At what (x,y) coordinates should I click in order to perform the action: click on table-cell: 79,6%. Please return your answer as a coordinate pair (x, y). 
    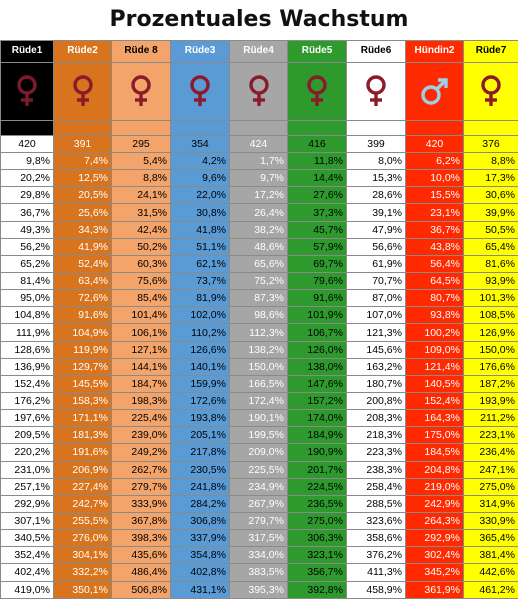
    Looking at the image, I should click on (317, 281).